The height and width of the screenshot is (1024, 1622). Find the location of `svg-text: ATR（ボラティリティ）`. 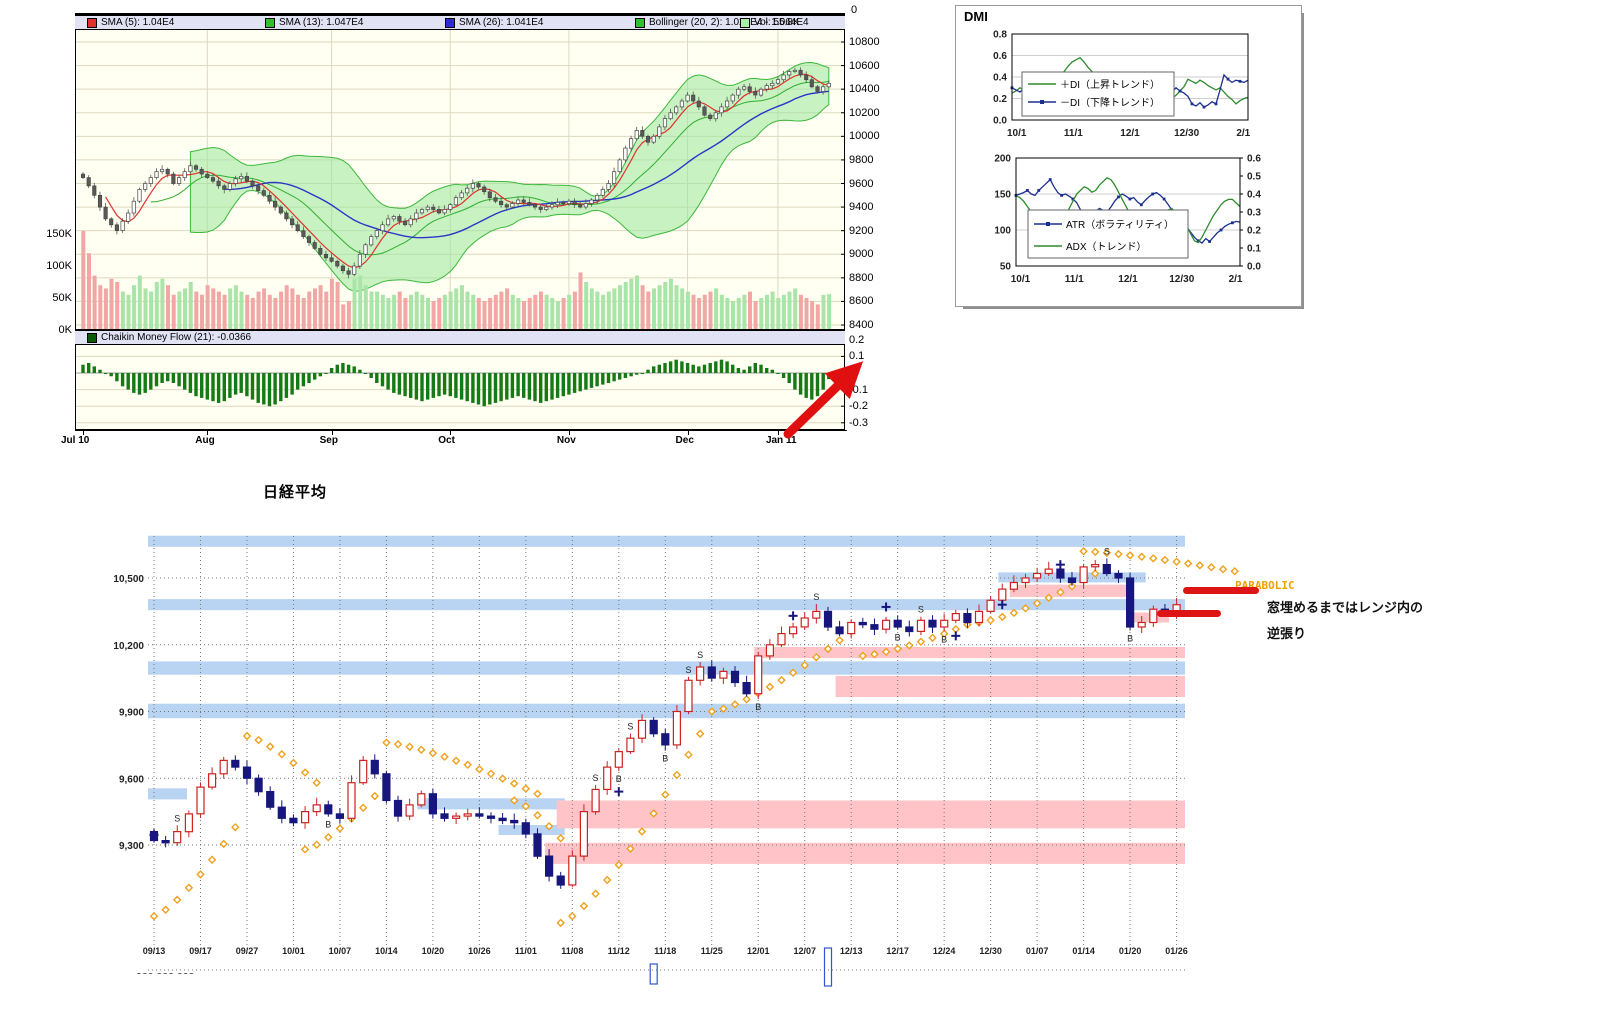

svg-text: ATR（ボラティリティ） is located at coordinates (1120, 225).